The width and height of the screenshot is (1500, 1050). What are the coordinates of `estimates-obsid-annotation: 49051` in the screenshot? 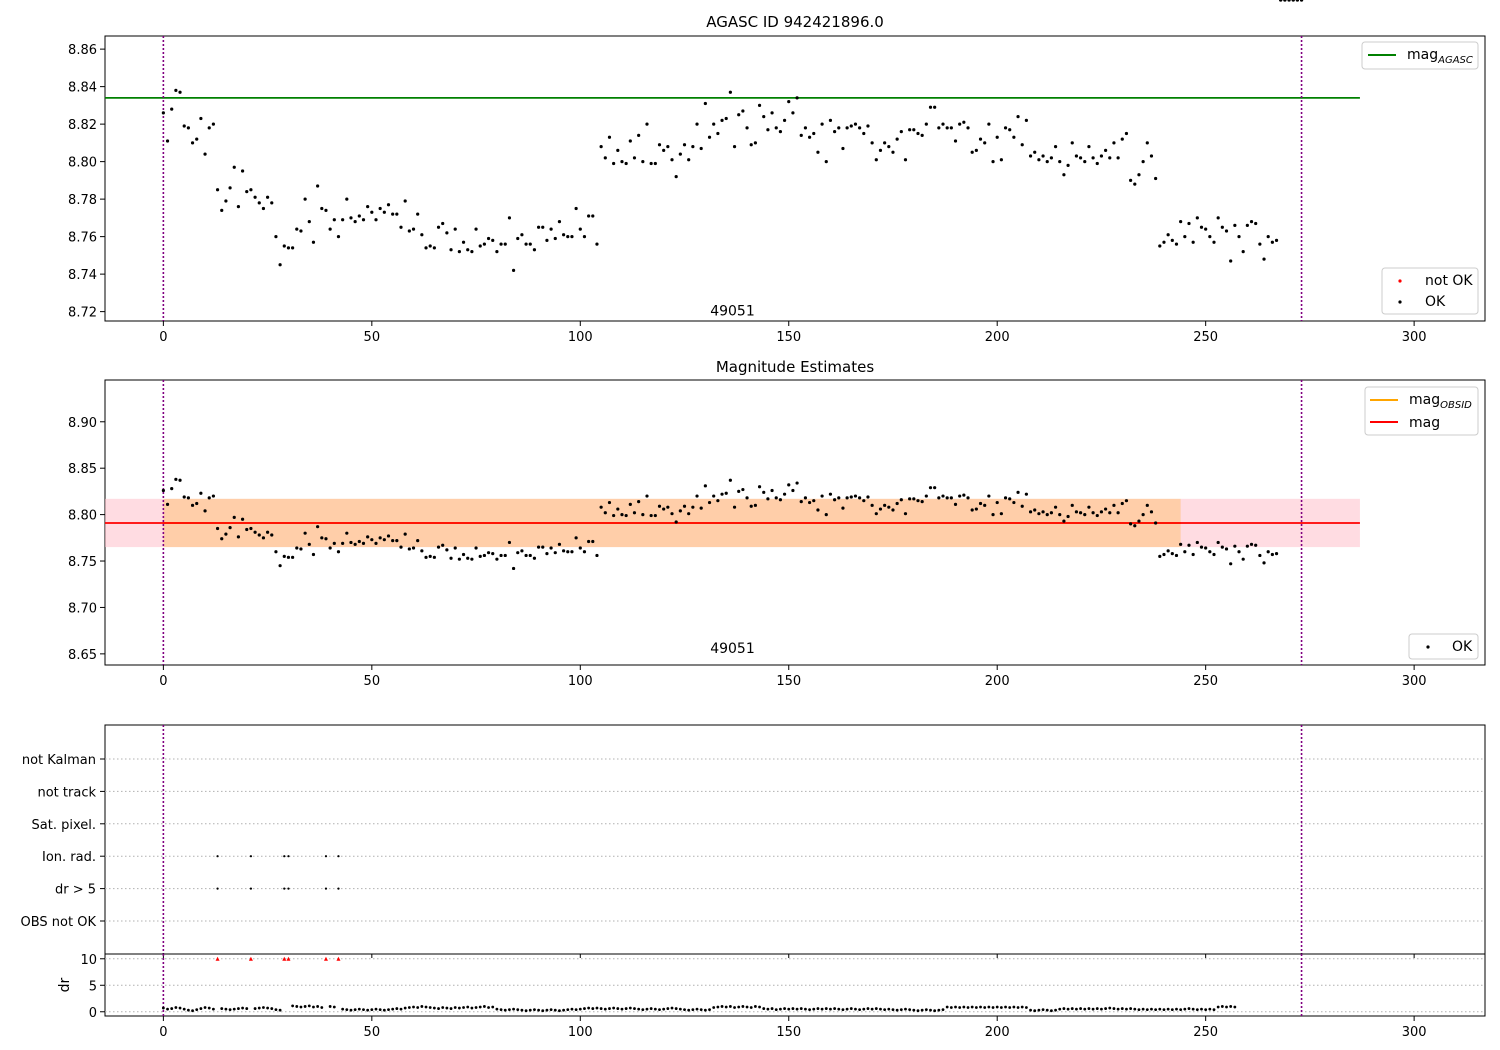 It's located at (732, 649).